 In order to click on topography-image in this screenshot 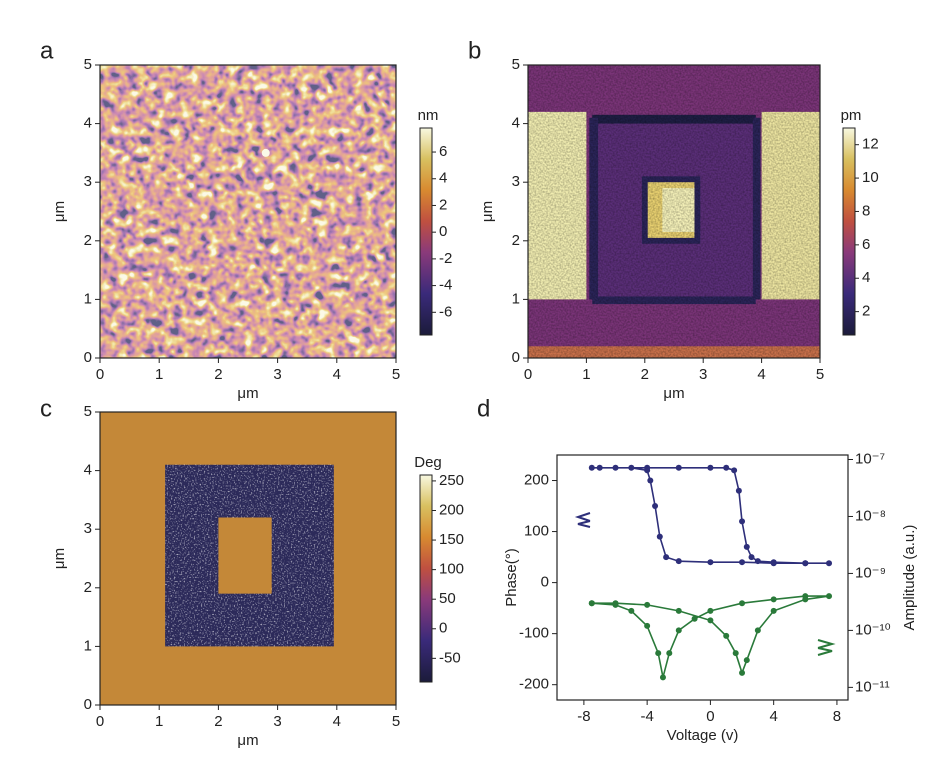, I will do `click(248, 211)`.